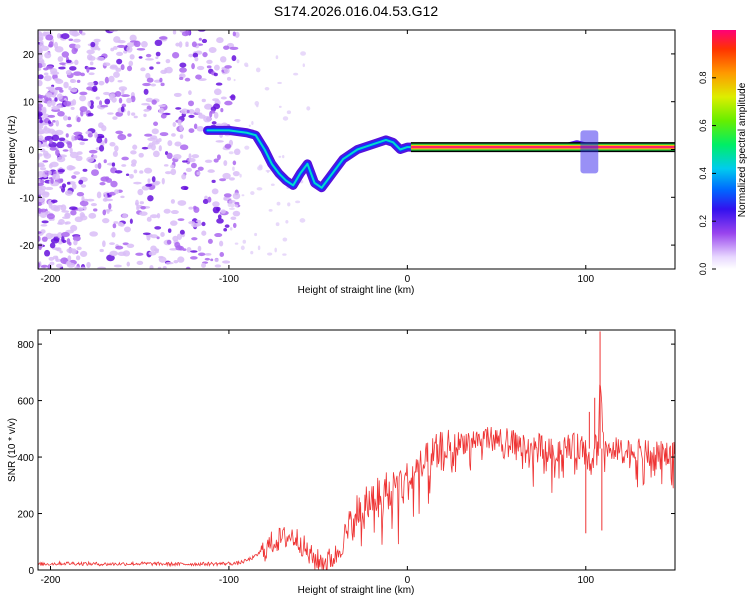 The image size is (750, 600). I want to click on colorbar-gradient, so click(724, 149).